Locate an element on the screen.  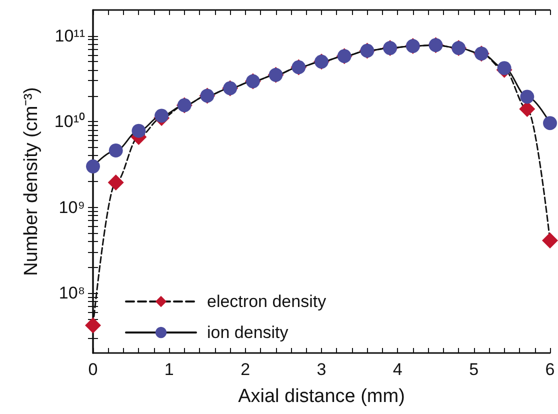
x-tick-label: 6 is located at coordinates (550, 369).